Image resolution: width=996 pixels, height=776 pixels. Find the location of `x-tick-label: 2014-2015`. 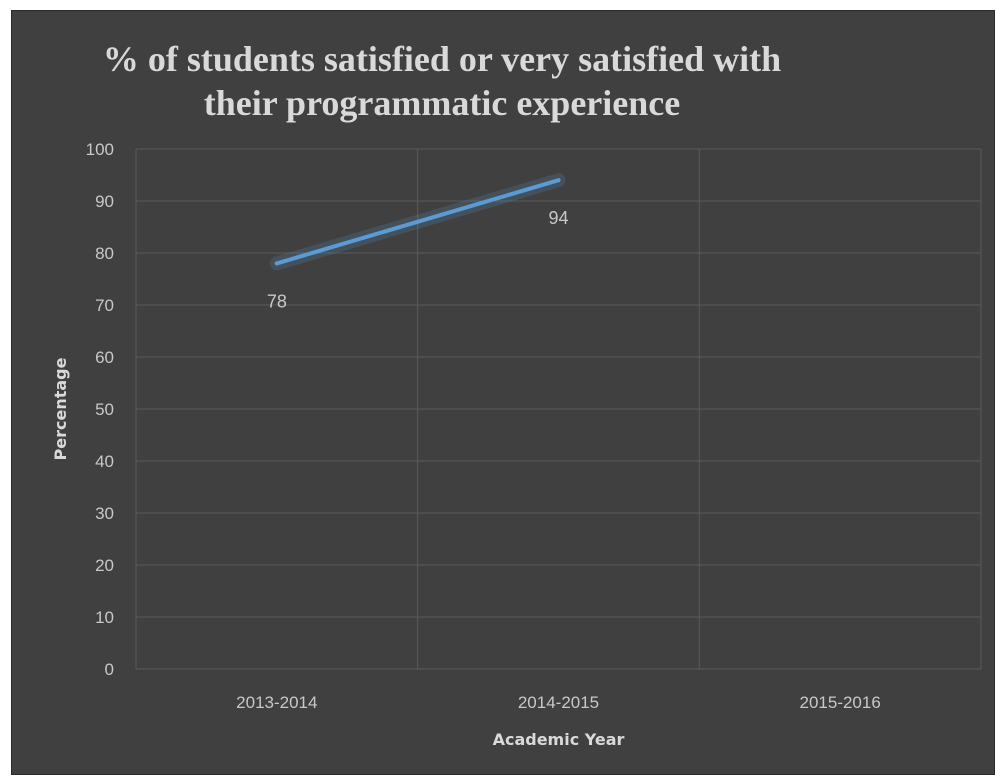

x-tick-label: 2014-2015 is located at coordinates (558, 702).